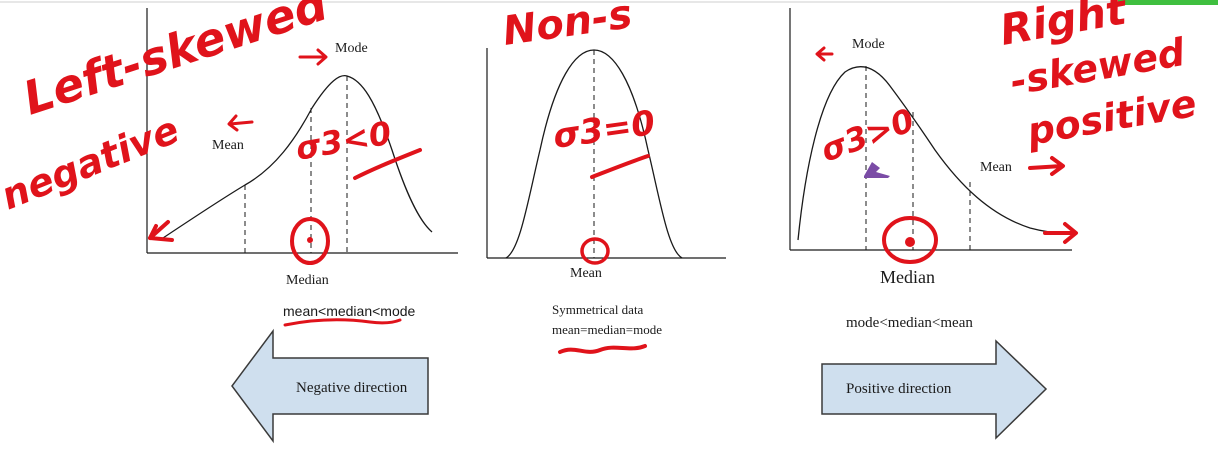  Describe the element at coordinates (1046, 166) in the screenshot. I see `annot-arrow-right-mean` at that location.